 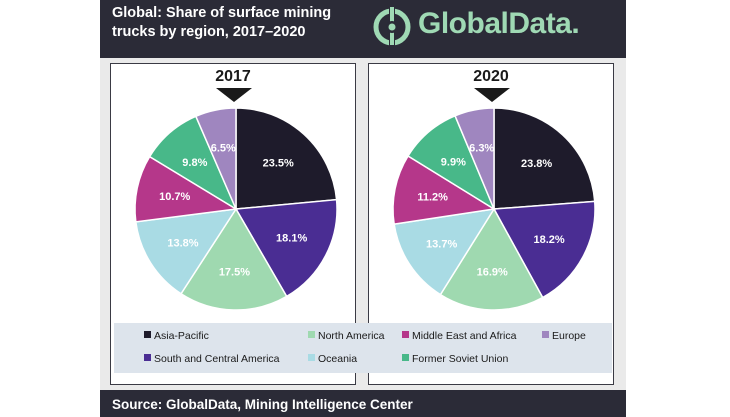 What do you see at coordinates (499, 23) in the screenshot?
I see `brand-name: GlobalData.` at bounding box center [499, 23].